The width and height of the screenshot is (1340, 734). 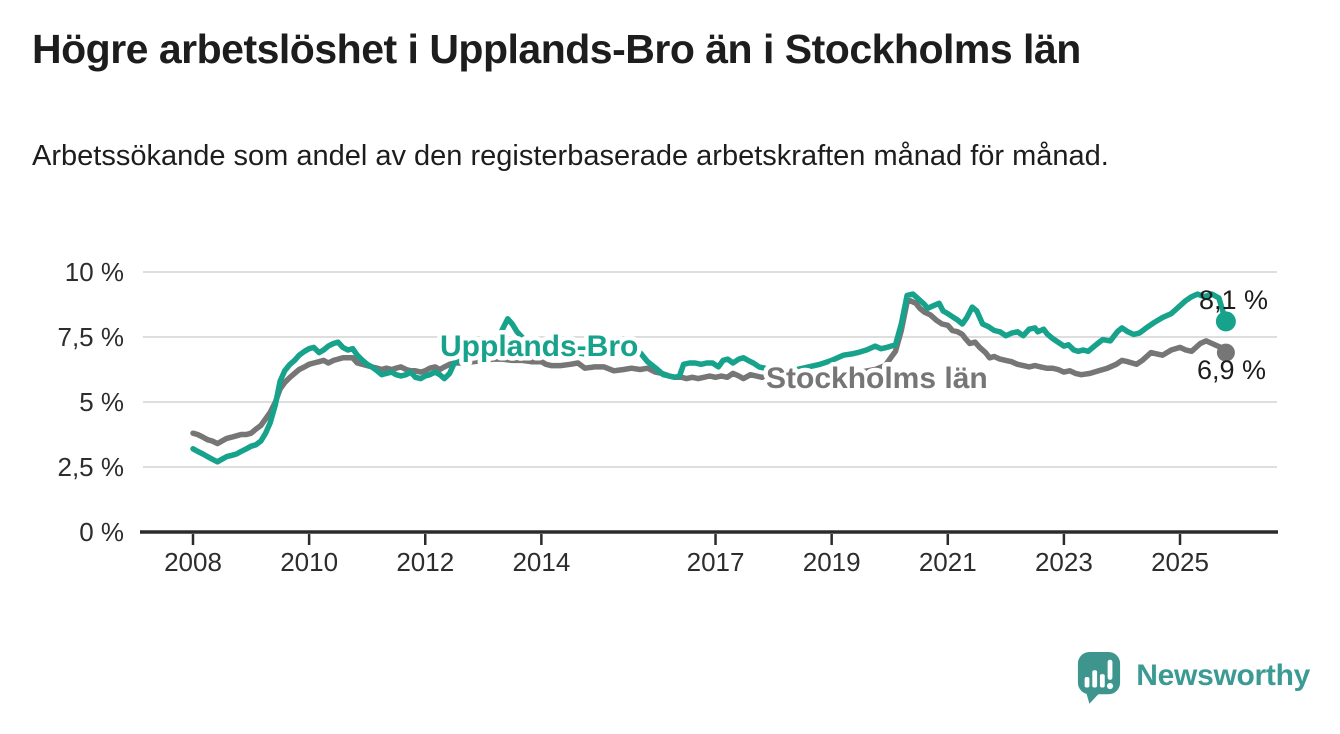 What do you see at coordinates (1099, 678) in the screenshot?
I see `newsworthy-logo-icon` at bounding box center [1099, 678].